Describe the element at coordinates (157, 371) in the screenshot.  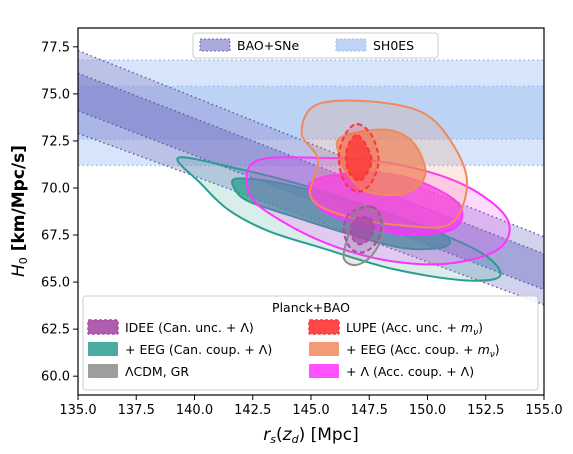
I see `bottom-legend-label: ΛCDM, GR` at that location.